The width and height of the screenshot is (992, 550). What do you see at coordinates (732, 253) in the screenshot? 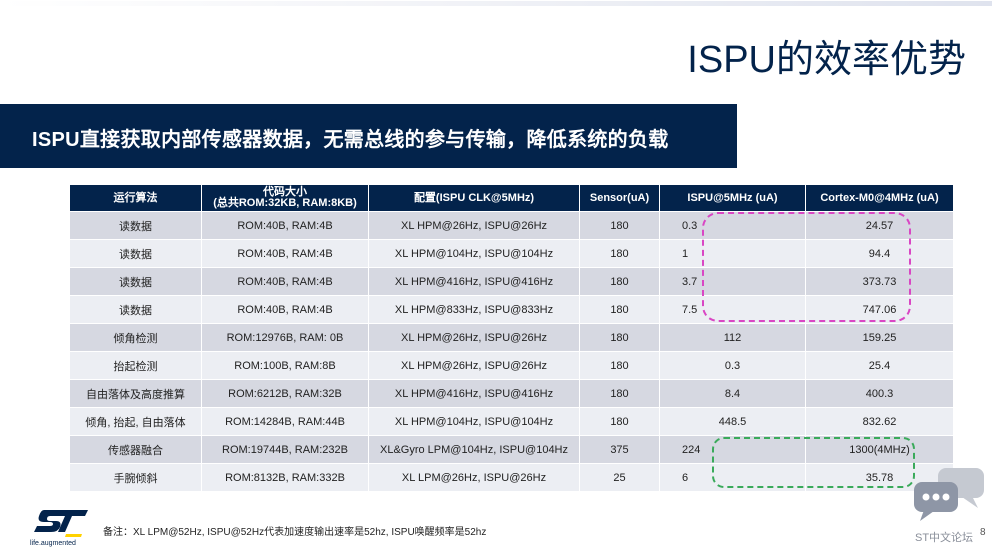
I see `cell-ispu: 1` at bounding box center [732, 253].